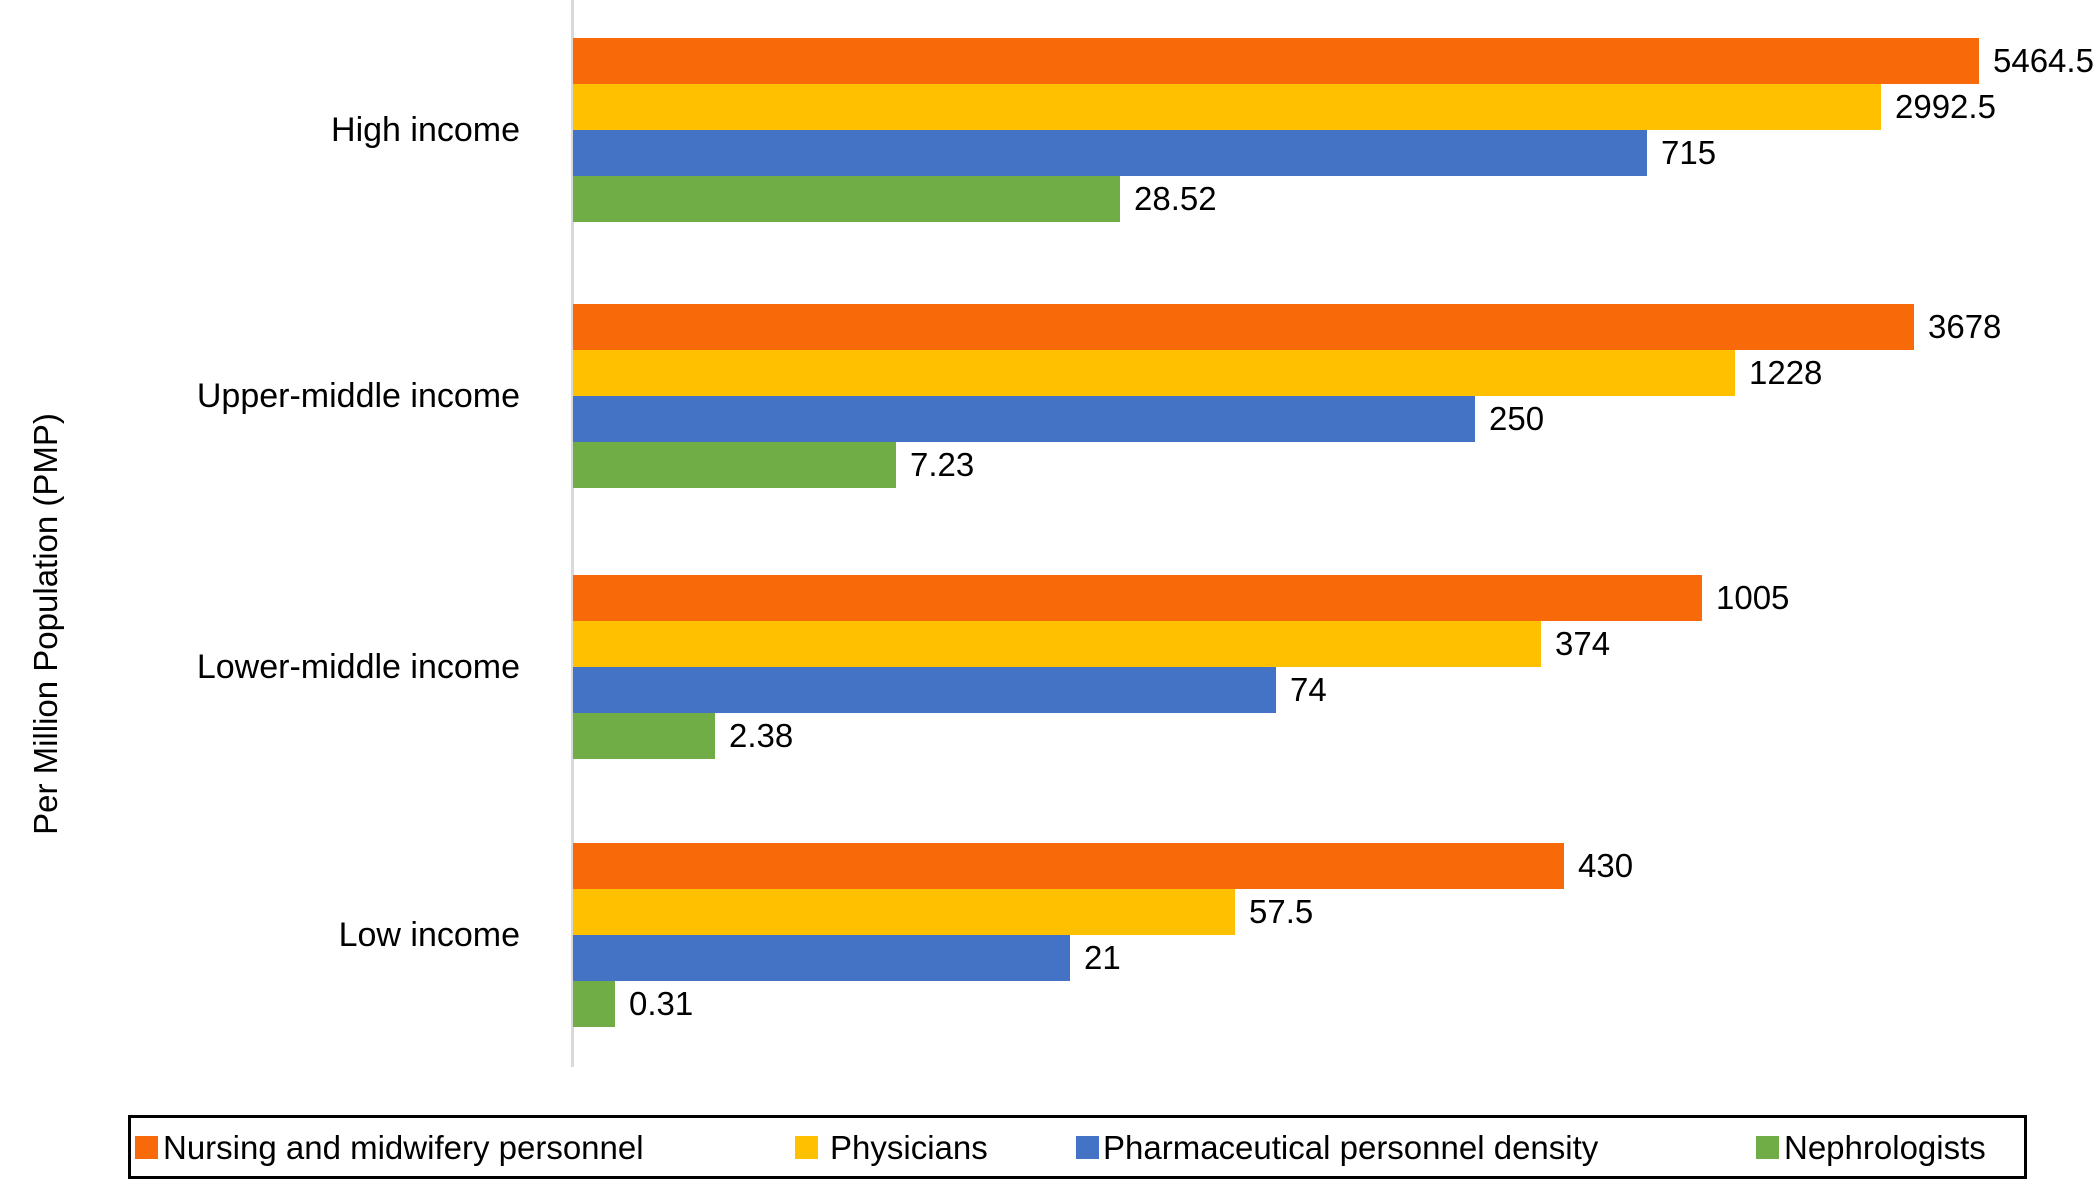 The image size is (2098, 1183). What do you see at coordinates (1885, 1147) in the screenshot?
I see `legend-label: Nephrologists` at bounding box center [1885, 1147].